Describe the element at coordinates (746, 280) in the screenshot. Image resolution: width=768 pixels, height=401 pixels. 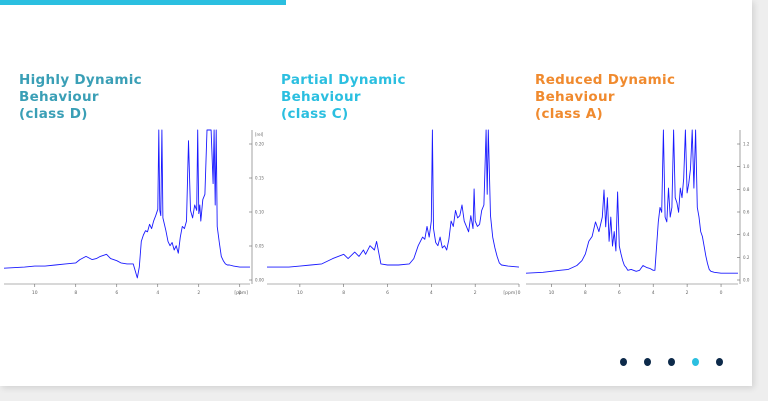
I see `y-tick-label: 0.0` at that location.